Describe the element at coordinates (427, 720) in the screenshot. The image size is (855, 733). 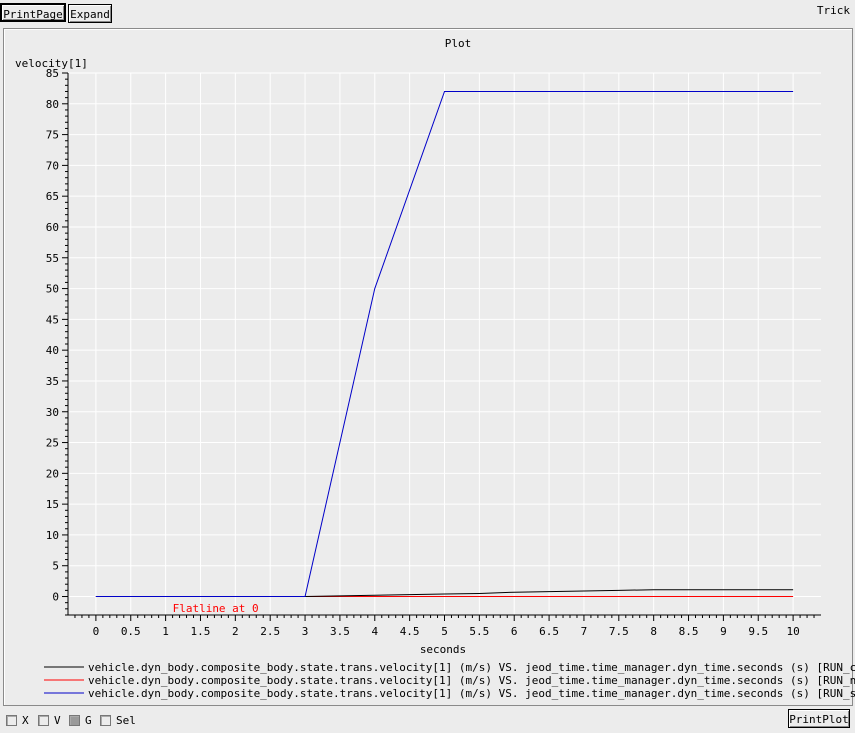
I see `bottom-bar: X V G Sel PrintPlot` at that location.